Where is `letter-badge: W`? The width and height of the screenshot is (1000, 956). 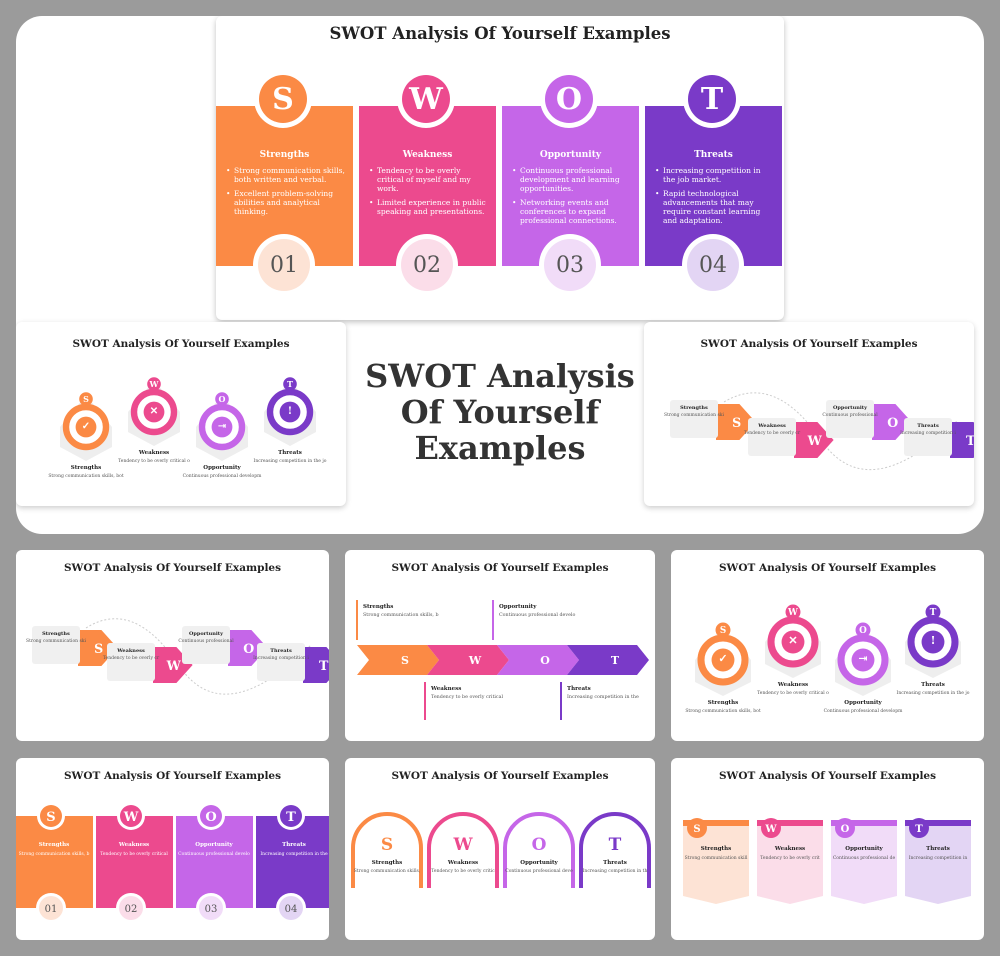
letter-badge: W is located at coordinates (426, 99).